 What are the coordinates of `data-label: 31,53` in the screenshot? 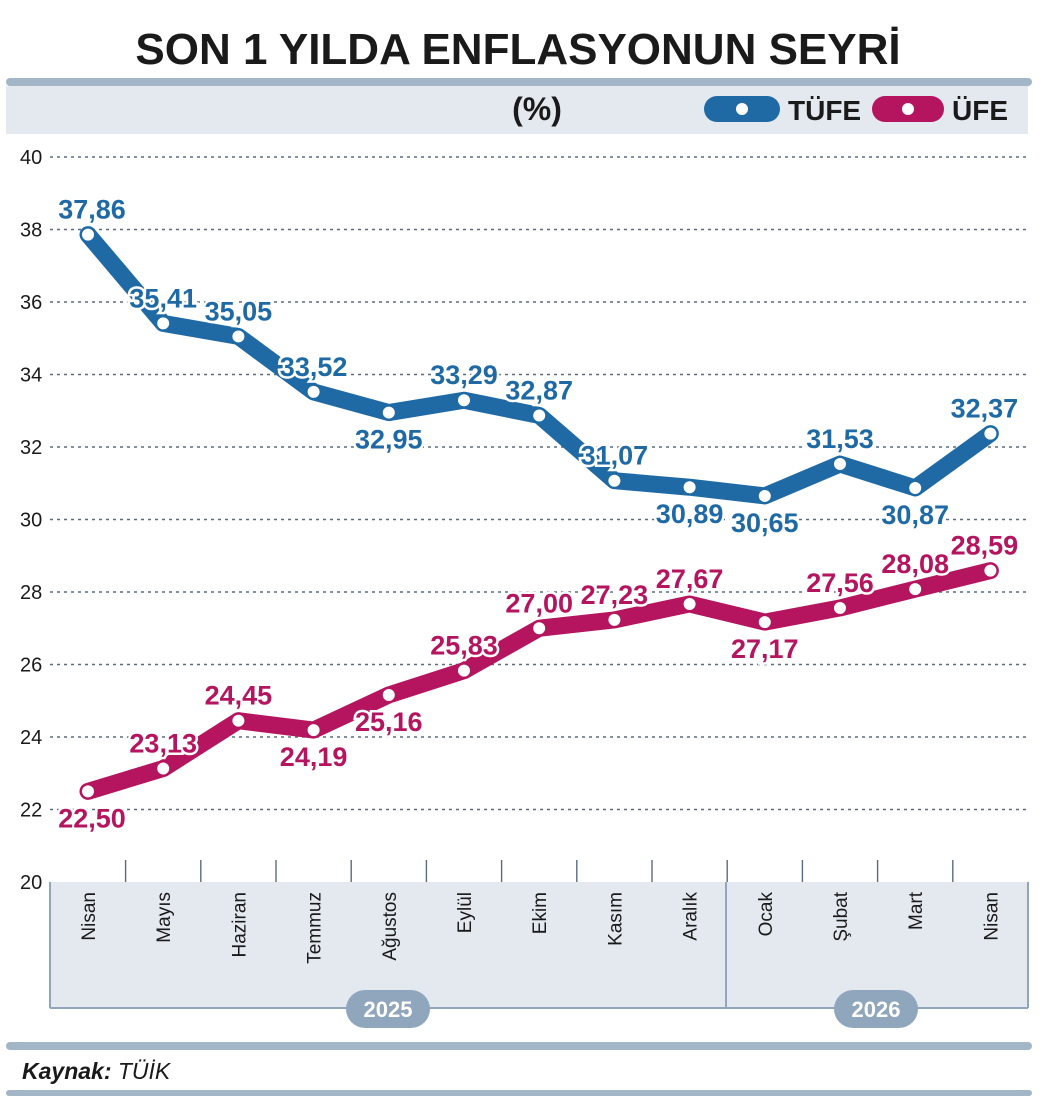 It's located at (840, 439).